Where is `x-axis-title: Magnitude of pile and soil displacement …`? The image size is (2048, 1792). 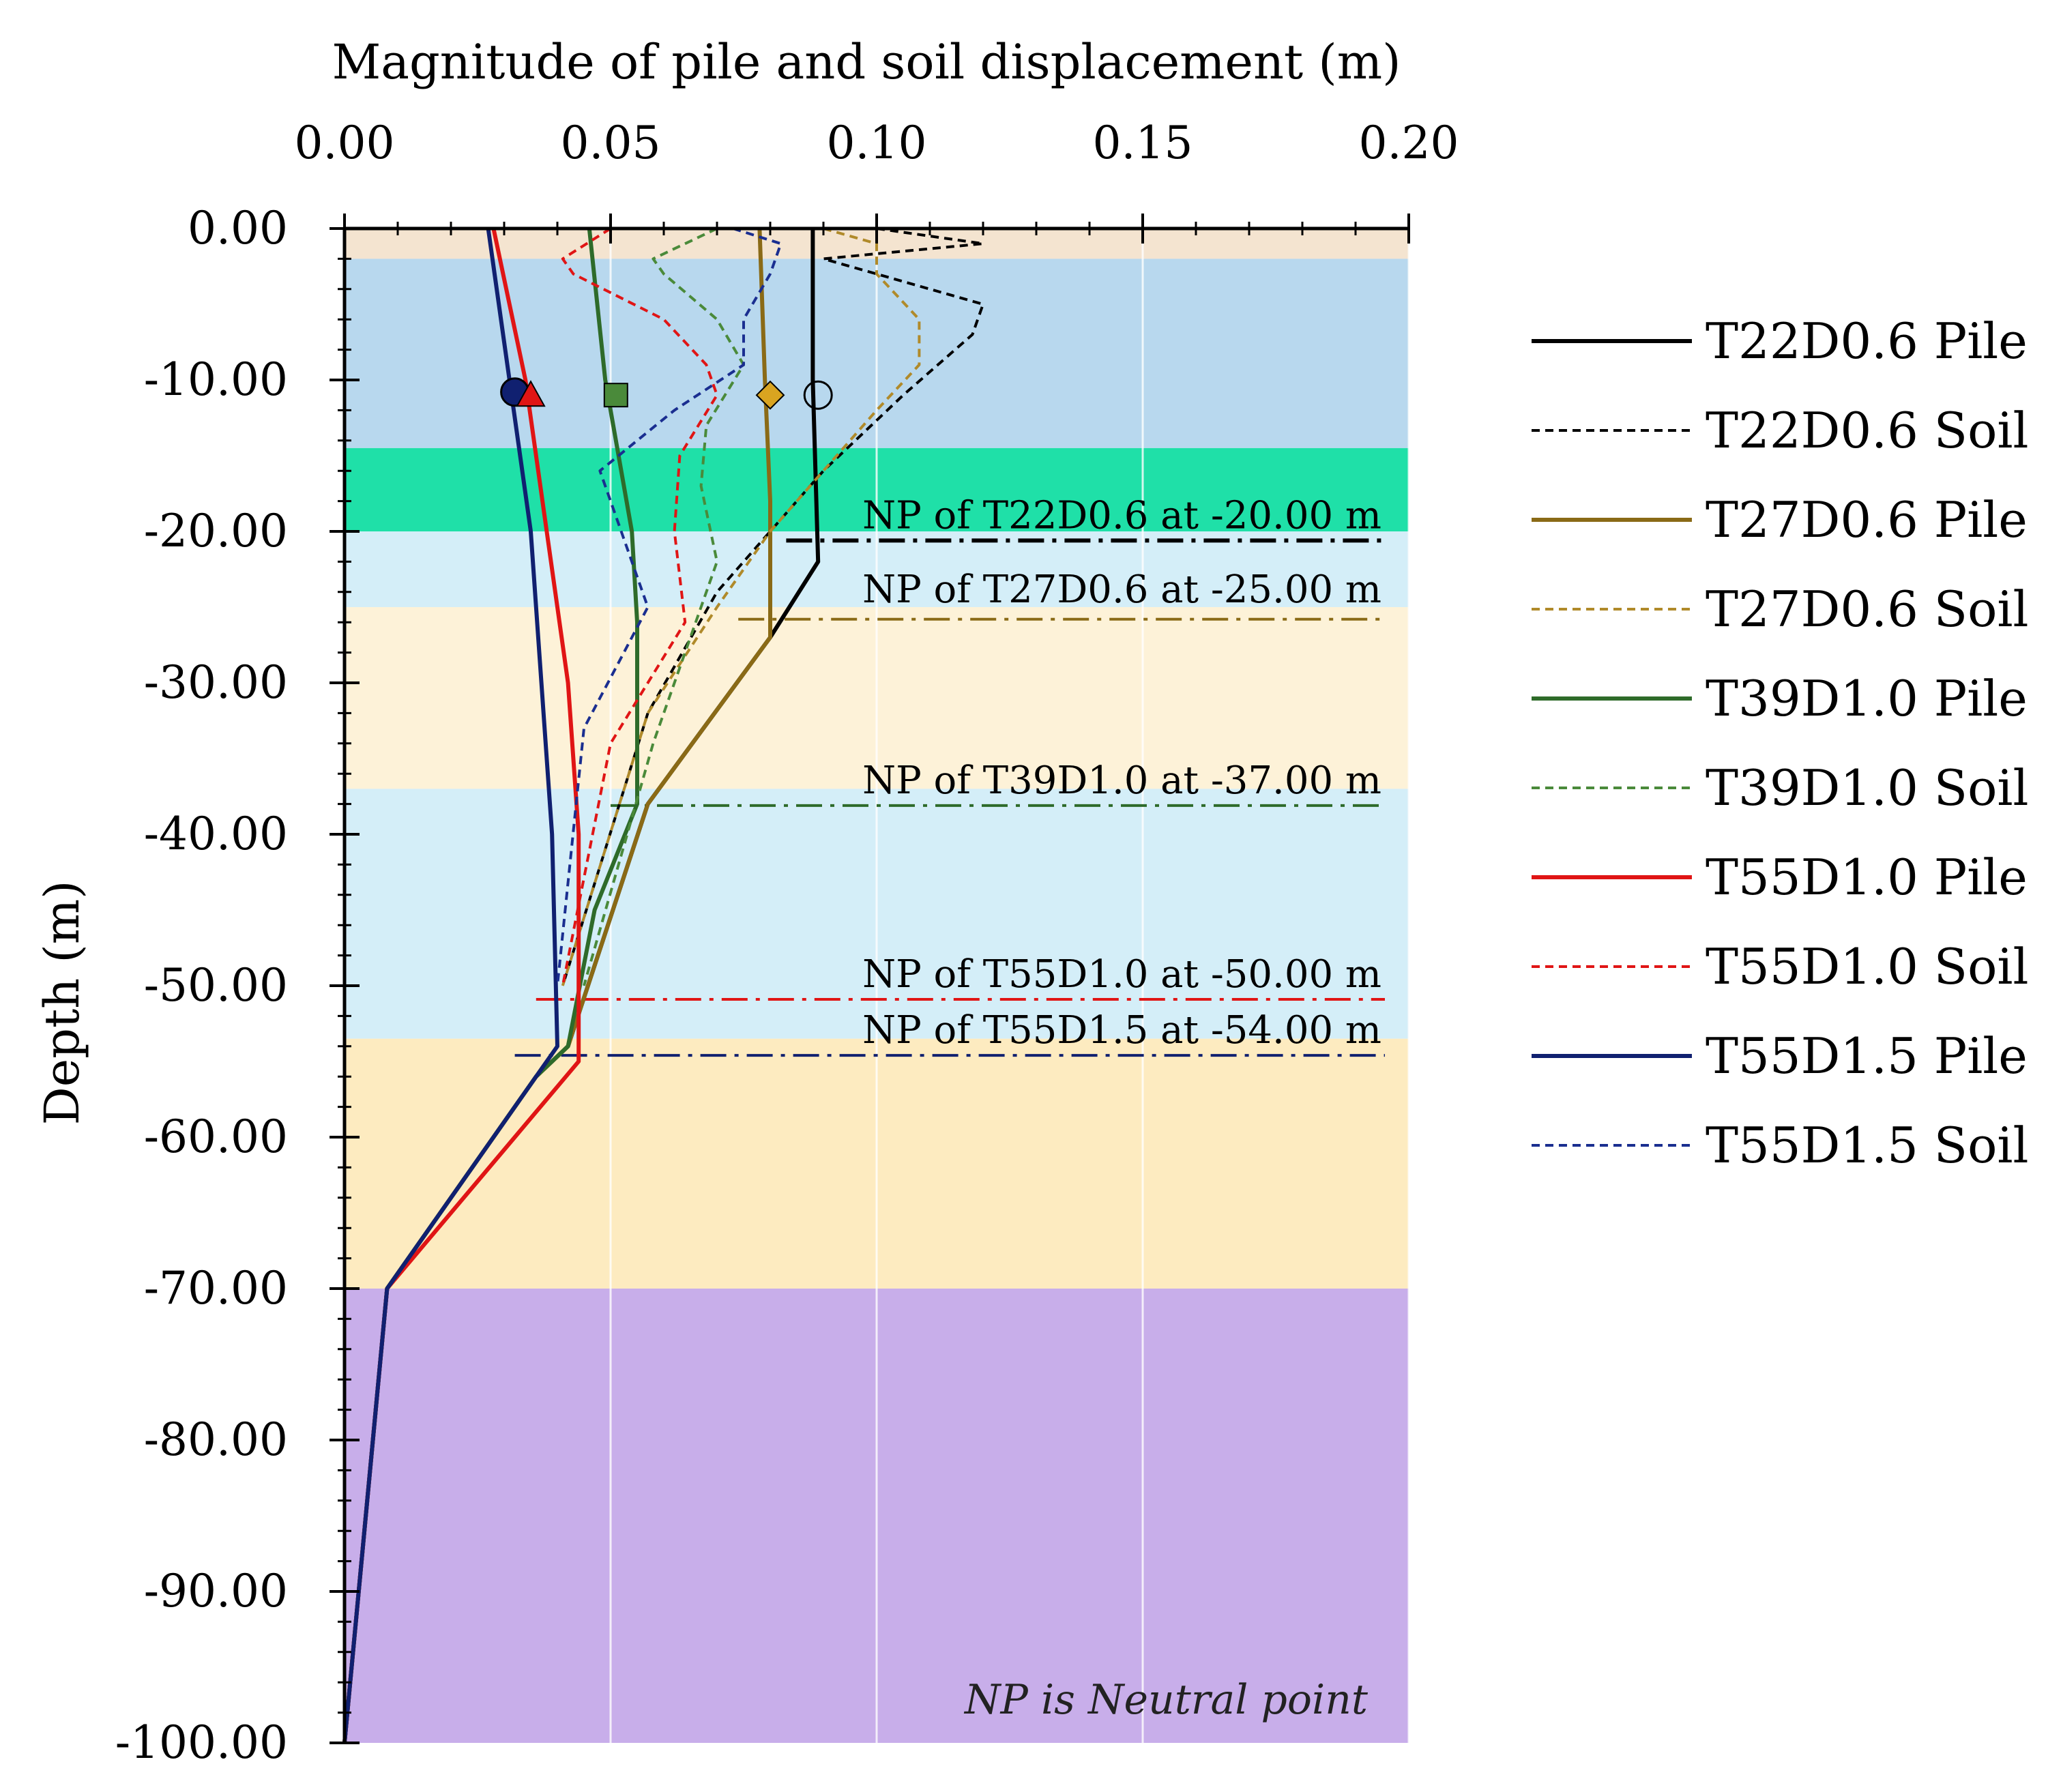
x-axis-title: Magnitude of pile and soil displacement … is located at coordinates (866, 62).